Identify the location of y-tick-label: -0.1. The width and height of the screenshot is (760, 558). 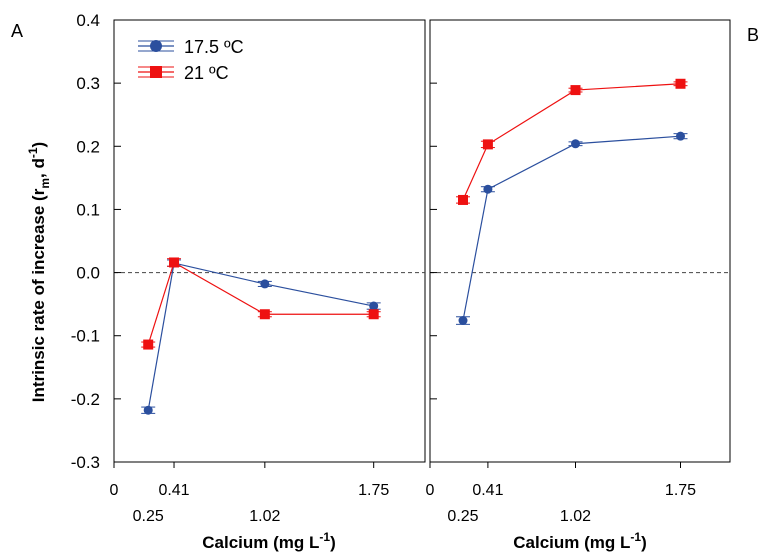
(85, 336).